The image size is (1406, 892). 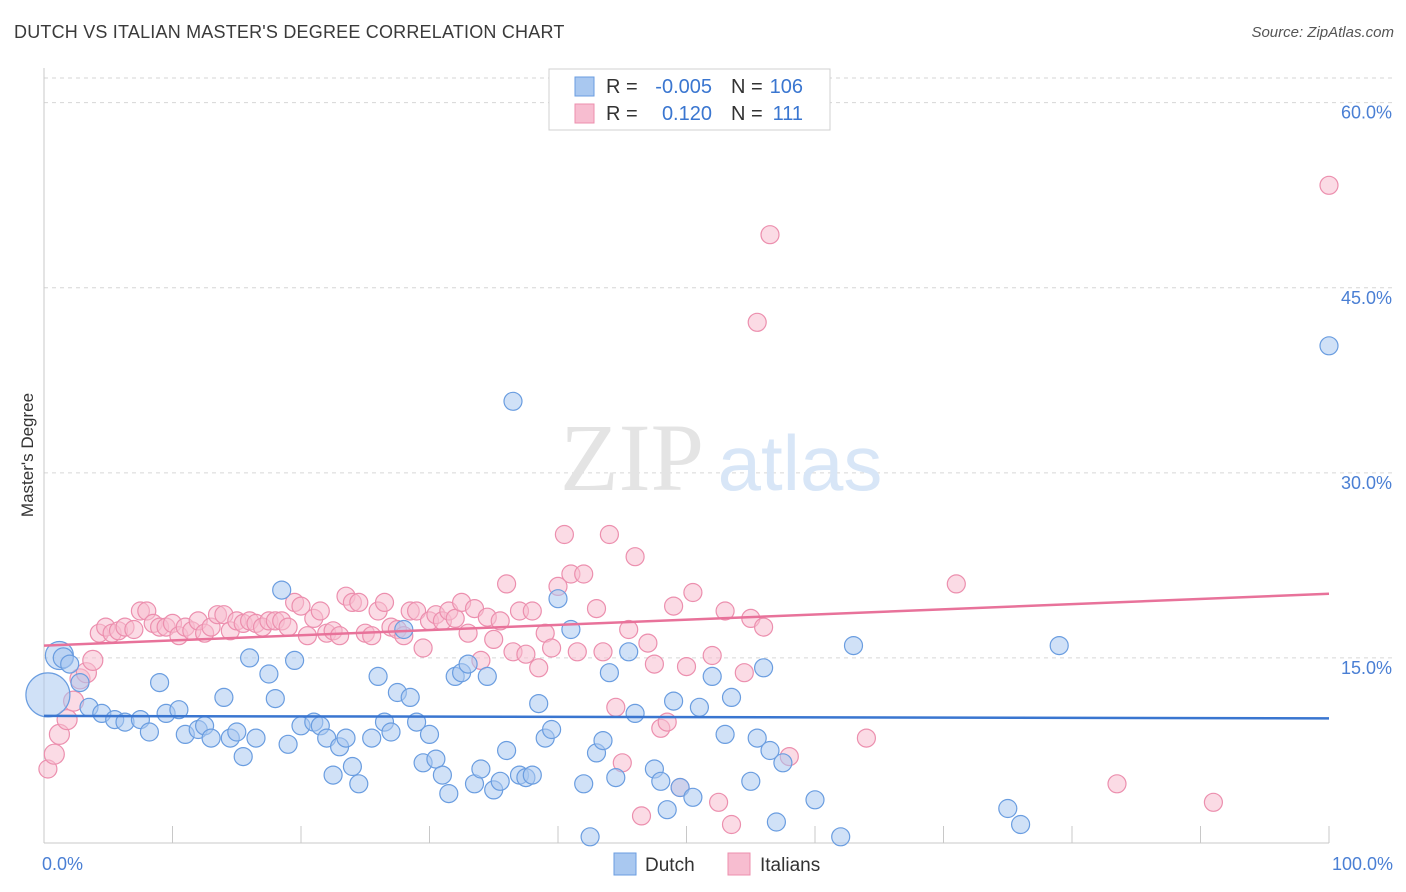 What do you see at coordinates (786, 87) in the screenshot?
I see `legend-dutch-n-value: 106` at bounding box center [786, 87].